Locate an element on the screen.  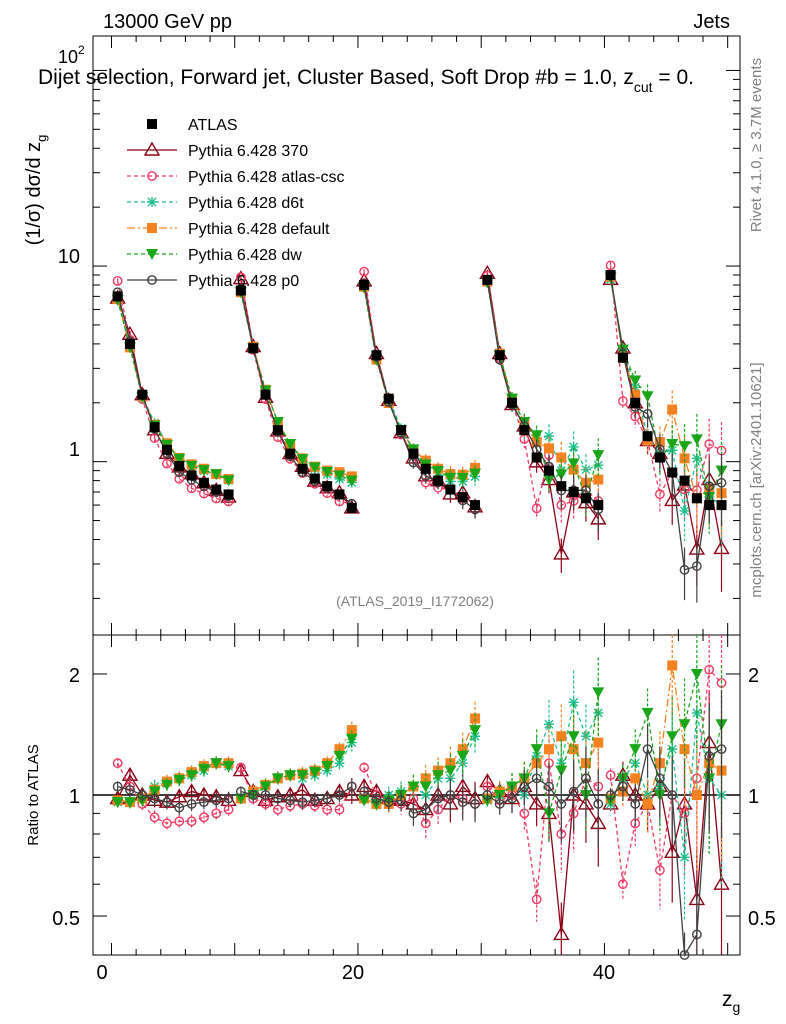
series-pythia-6-428-dw-ratio-line is located at coordinates (543, 753).